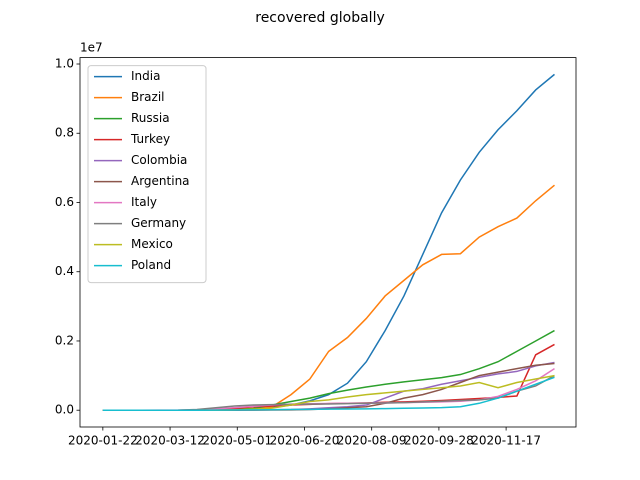 The image size is (640, 480). Describe the element at coordinates (328, 393) in the screenshot. I see `series-line` at that location.